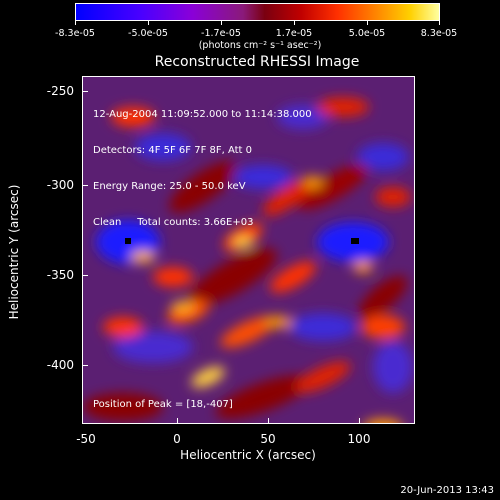 The width and height of the screenshot is (500, 500). Describe the element at coordinates (268, 439) in the screenshot. I see `x-tick: 50` at that location.